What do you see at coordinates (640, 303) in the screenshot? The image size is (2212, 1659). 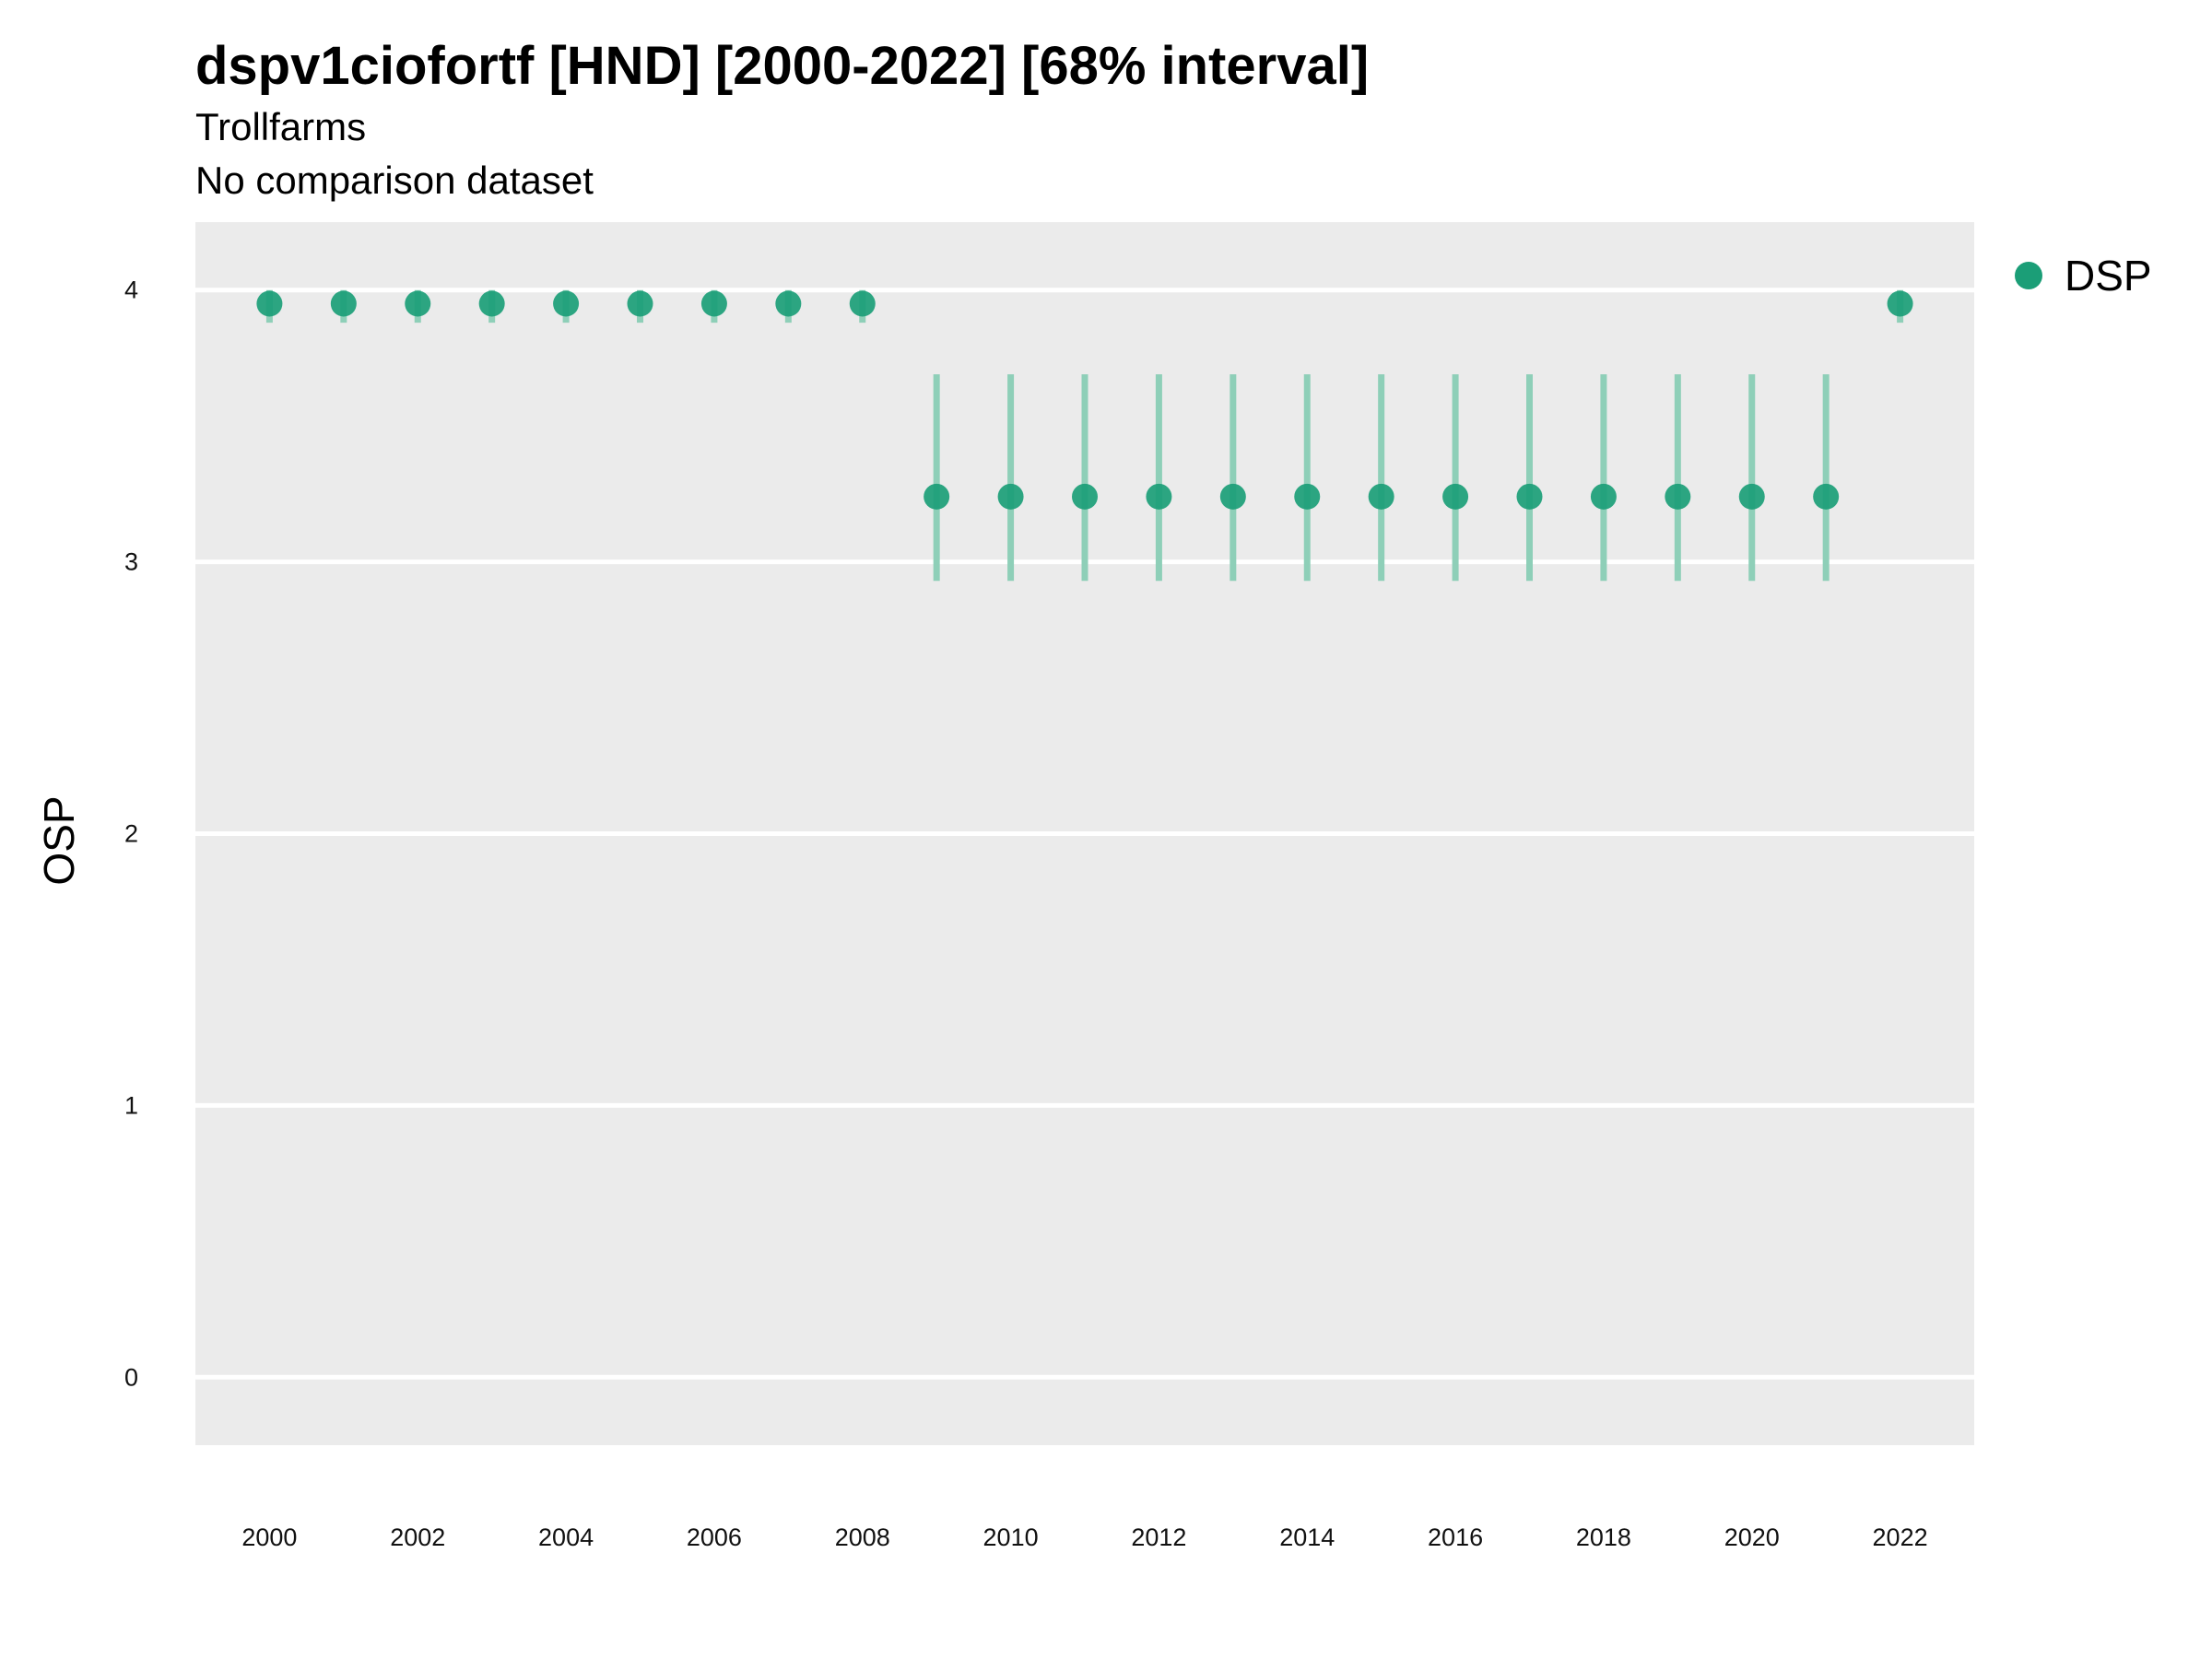 I see `point-2005` at bounding box center [640, 303].